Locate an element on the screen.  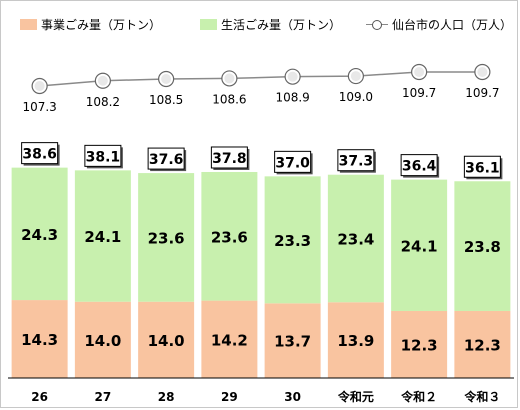
population-label: 109.0 is located at coordinates (356, 97).